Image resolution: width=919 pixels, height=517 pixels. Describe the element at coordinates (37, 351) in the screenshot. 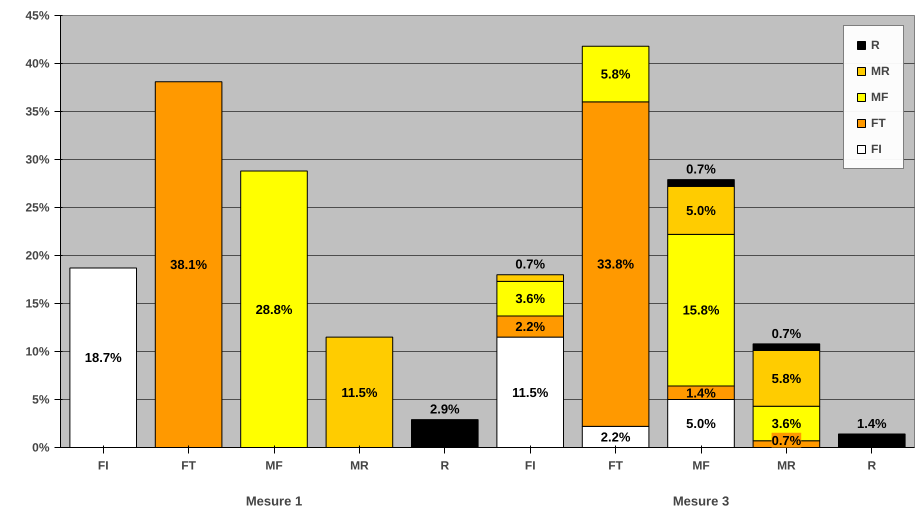

I see `y-tick-label: 10%` at that location.